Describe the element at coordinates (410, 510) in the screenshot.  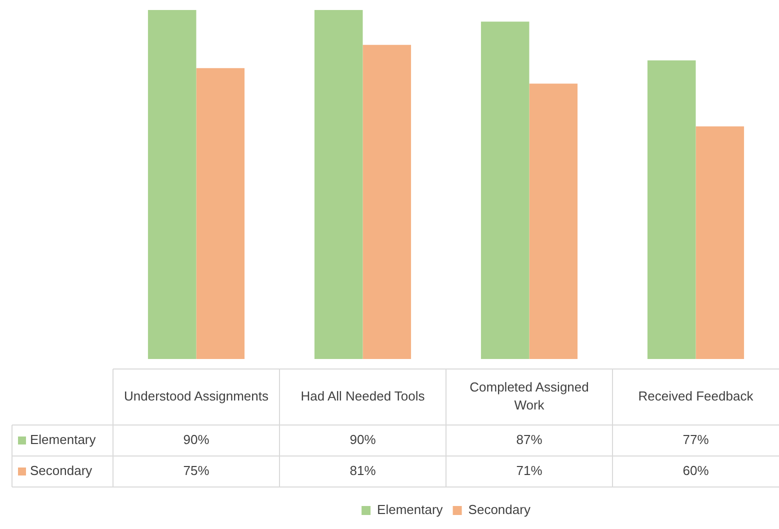
I see `text: Elementary` at that location.